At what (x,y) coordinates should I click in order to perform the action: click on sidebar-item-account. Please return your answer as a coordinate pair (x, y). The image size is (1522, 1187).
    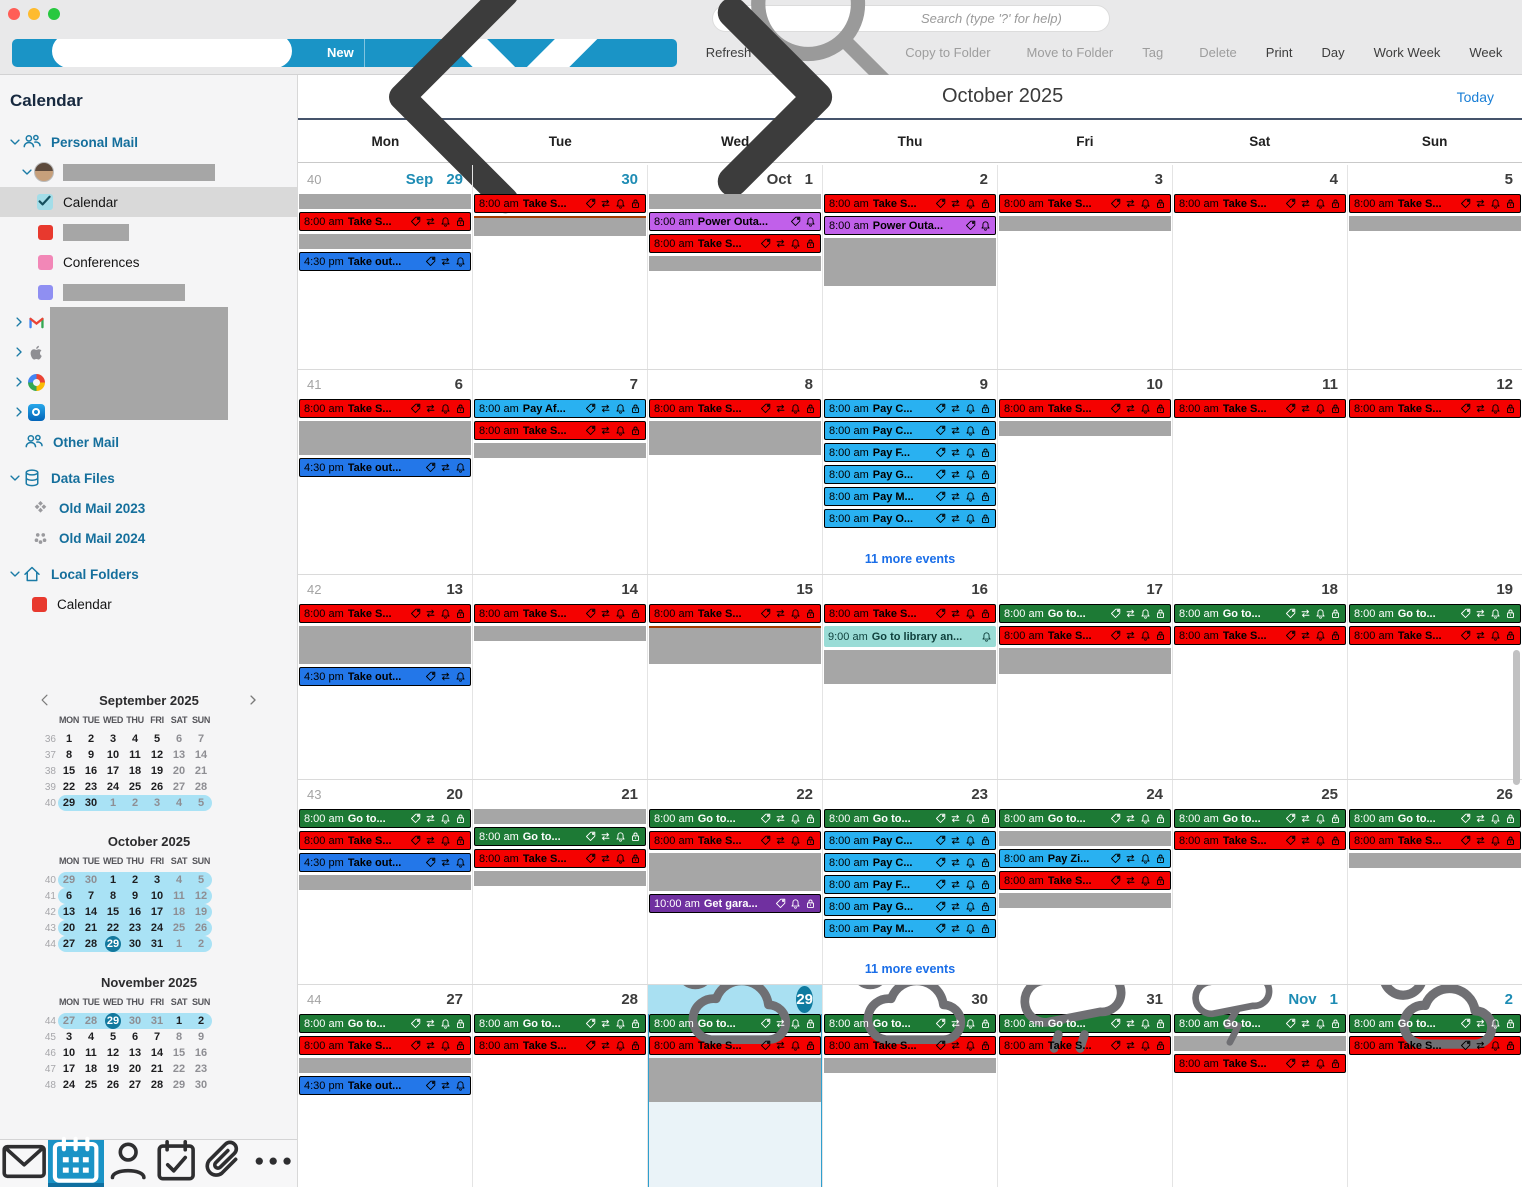
    Looking at the image, I should click on (148, 172).